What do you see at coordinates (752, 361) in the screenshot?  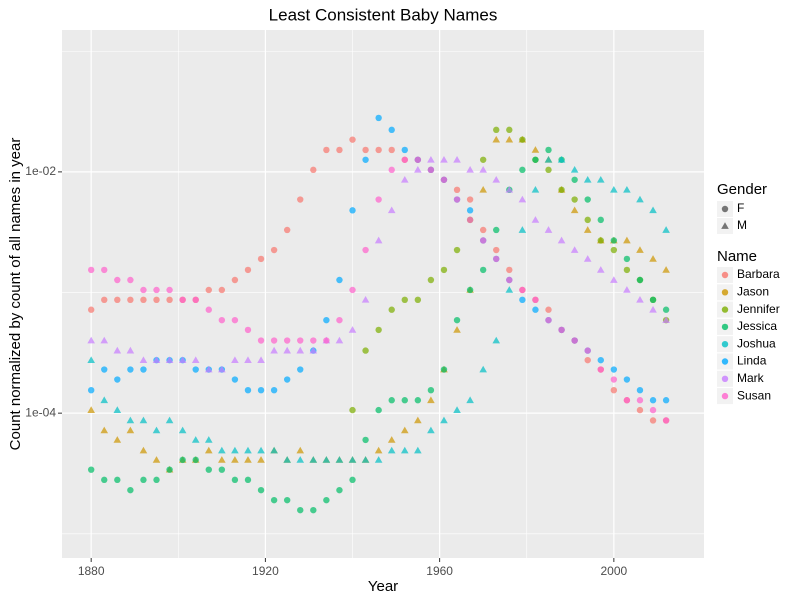 I see `legend-label: Linda` at bounding box center [752, 361].